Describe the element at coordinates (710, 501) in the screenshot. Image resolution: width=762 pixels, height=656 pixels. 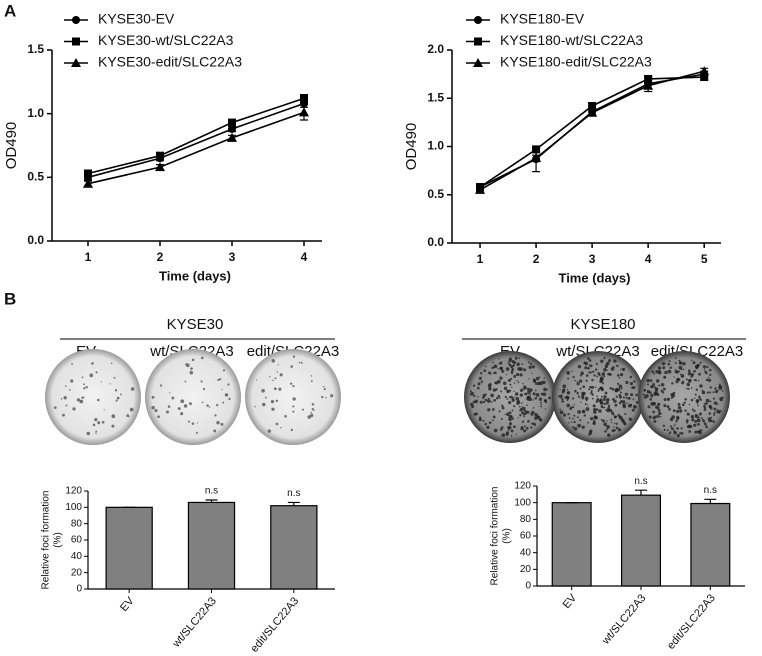
I see `error-bar` at that location.